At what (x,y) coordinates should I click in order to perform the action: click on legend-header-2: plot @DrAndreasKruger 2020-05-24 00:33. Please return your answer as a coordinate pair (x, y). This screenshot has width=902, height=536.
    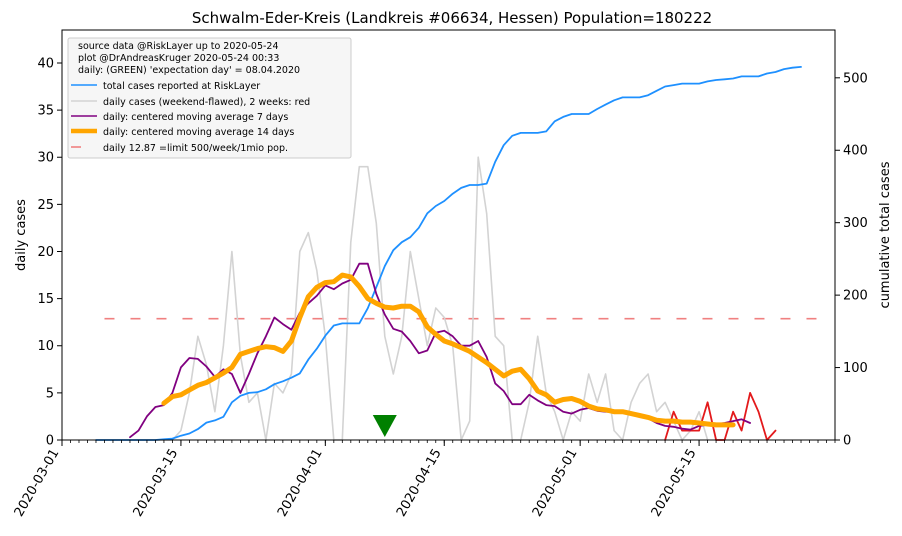
    Looking at the image, I should click on (178, 58).